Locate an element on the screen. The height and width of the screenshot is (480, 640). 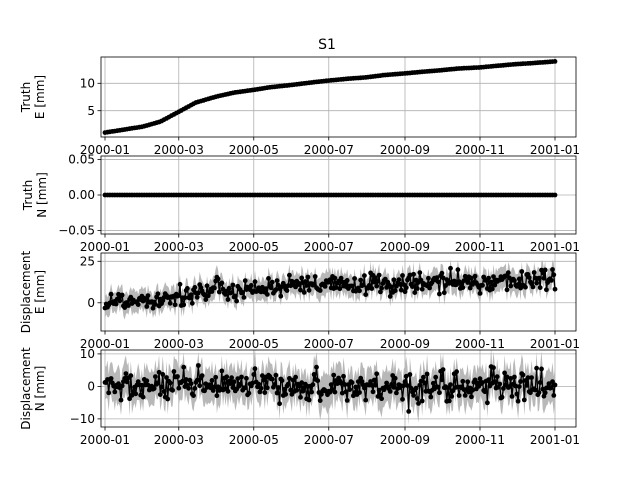
series-line is located at coordinates (330, 97).